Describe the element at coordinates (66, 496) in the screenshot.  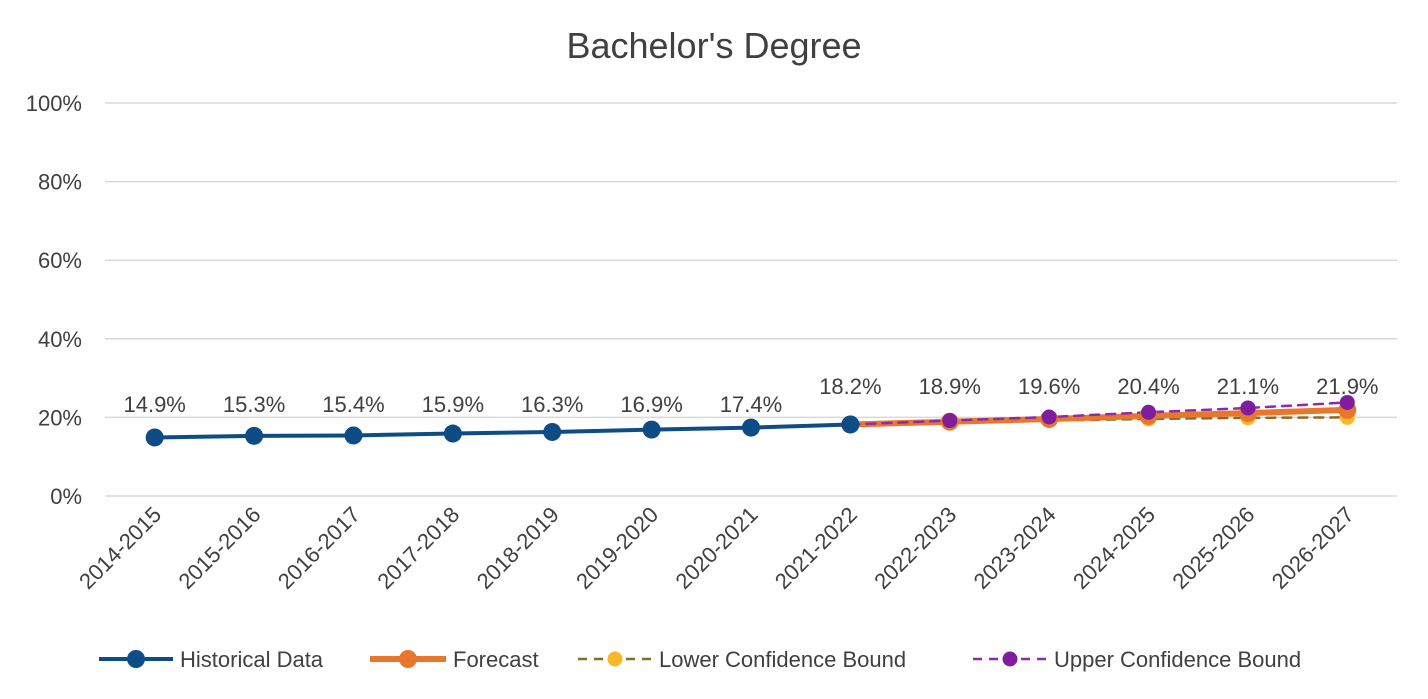
I see `y-tick-label: 0%` at that location.